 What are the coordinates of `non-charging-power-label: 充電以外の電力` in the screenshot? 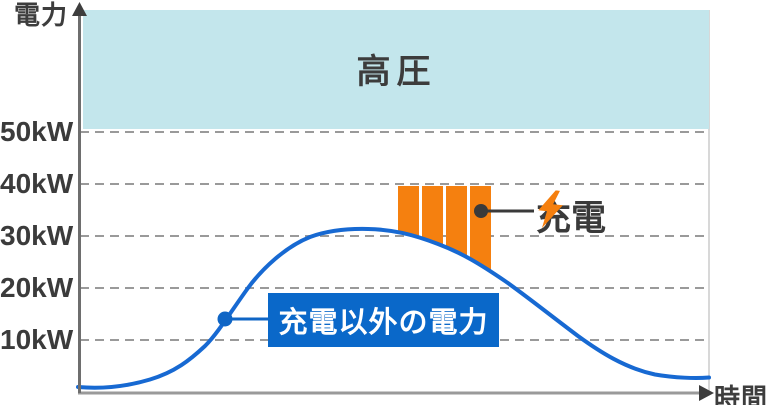 It's located at (383, 323).